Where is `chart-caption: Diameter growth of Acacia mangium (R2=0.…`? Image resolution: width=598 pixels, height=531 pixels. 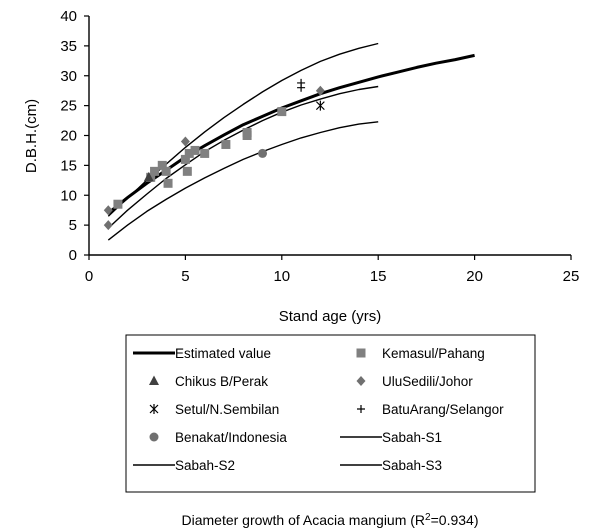
chart-caption: Diameter growth of Acacia mangium (R2=0.… is located at coordinates (330, 520).